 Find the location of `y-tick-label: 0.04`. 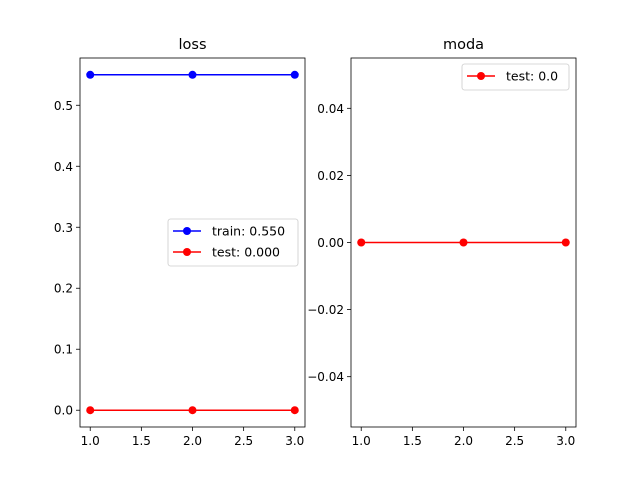

y-tick-label: 0.04 is located at coordinates (330, 109).